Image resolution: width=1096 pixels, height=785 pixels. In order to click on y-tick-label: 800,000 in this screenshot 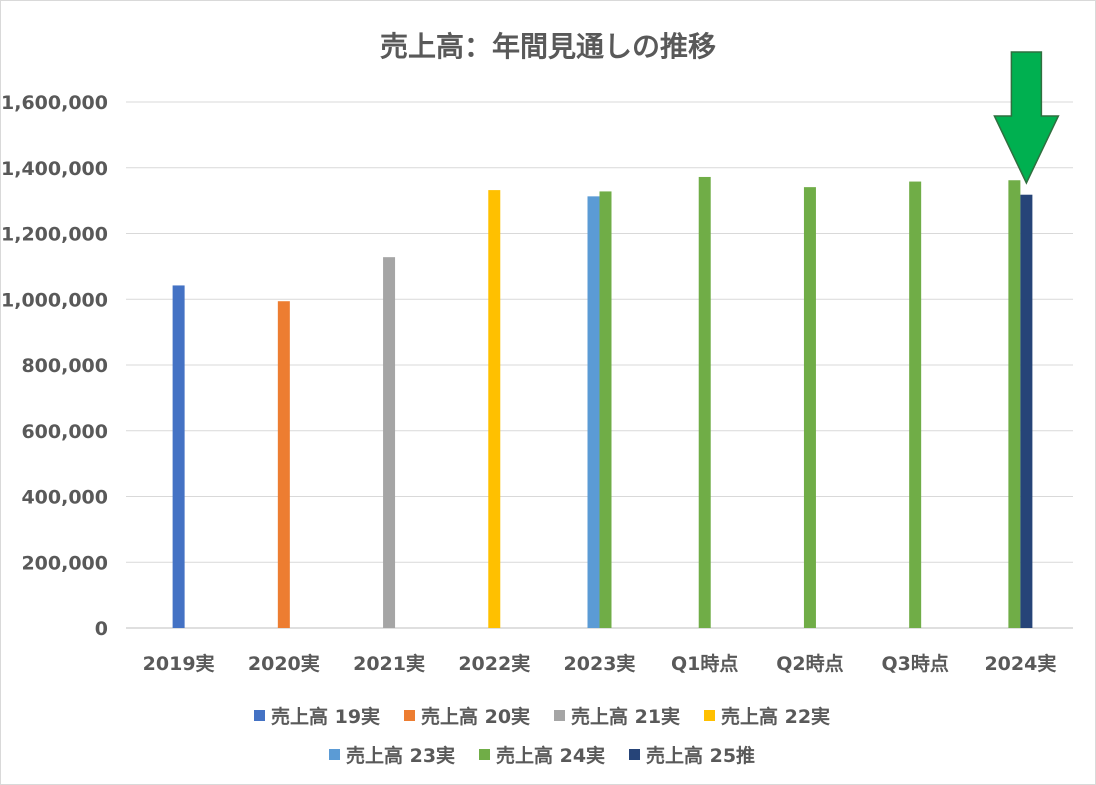, I will do `click(64, 366)`.